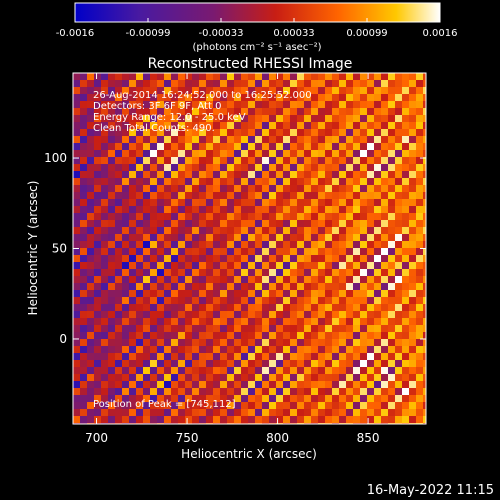 This screenshot has height=500, width=500. Describe the element at coordinates (221, 33) in the screenshot. I see `colorbar-tick-label: -0.00033` at that location.